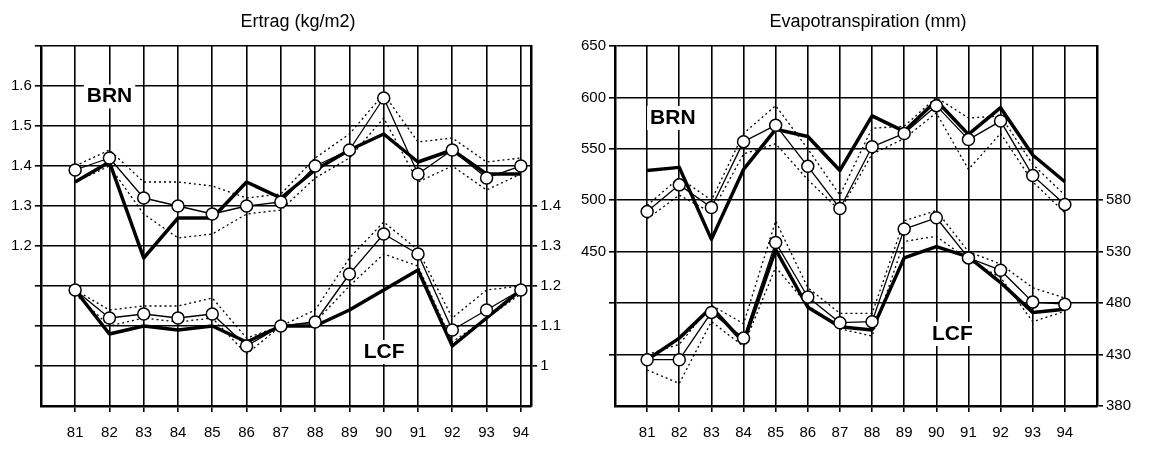  Describe the element at coordinates (551, 205) in the screenshot. I see `y2-tick-label: 1.4` at that location.